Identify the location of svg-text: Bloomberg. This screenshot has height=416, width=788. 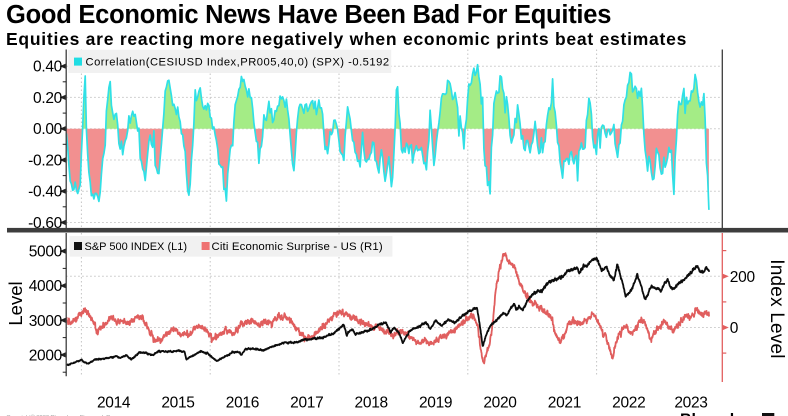
(722, 414).